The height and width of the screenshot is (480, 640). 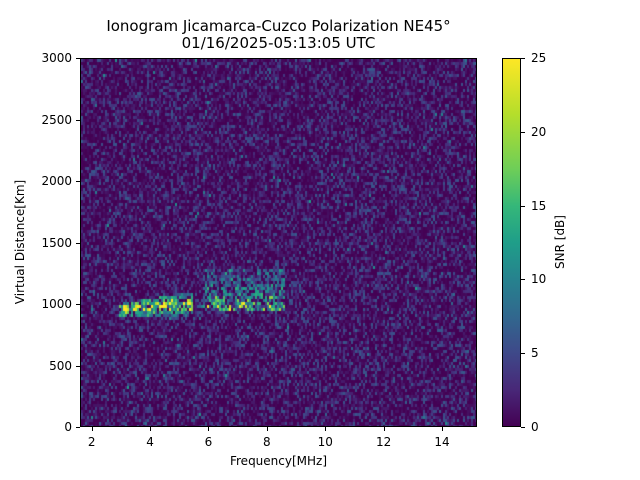 What do you see at coordinates (539, 131) in the screenshot?
I see `colorbar-tick-label: 20` at bounding box center [539, 131].